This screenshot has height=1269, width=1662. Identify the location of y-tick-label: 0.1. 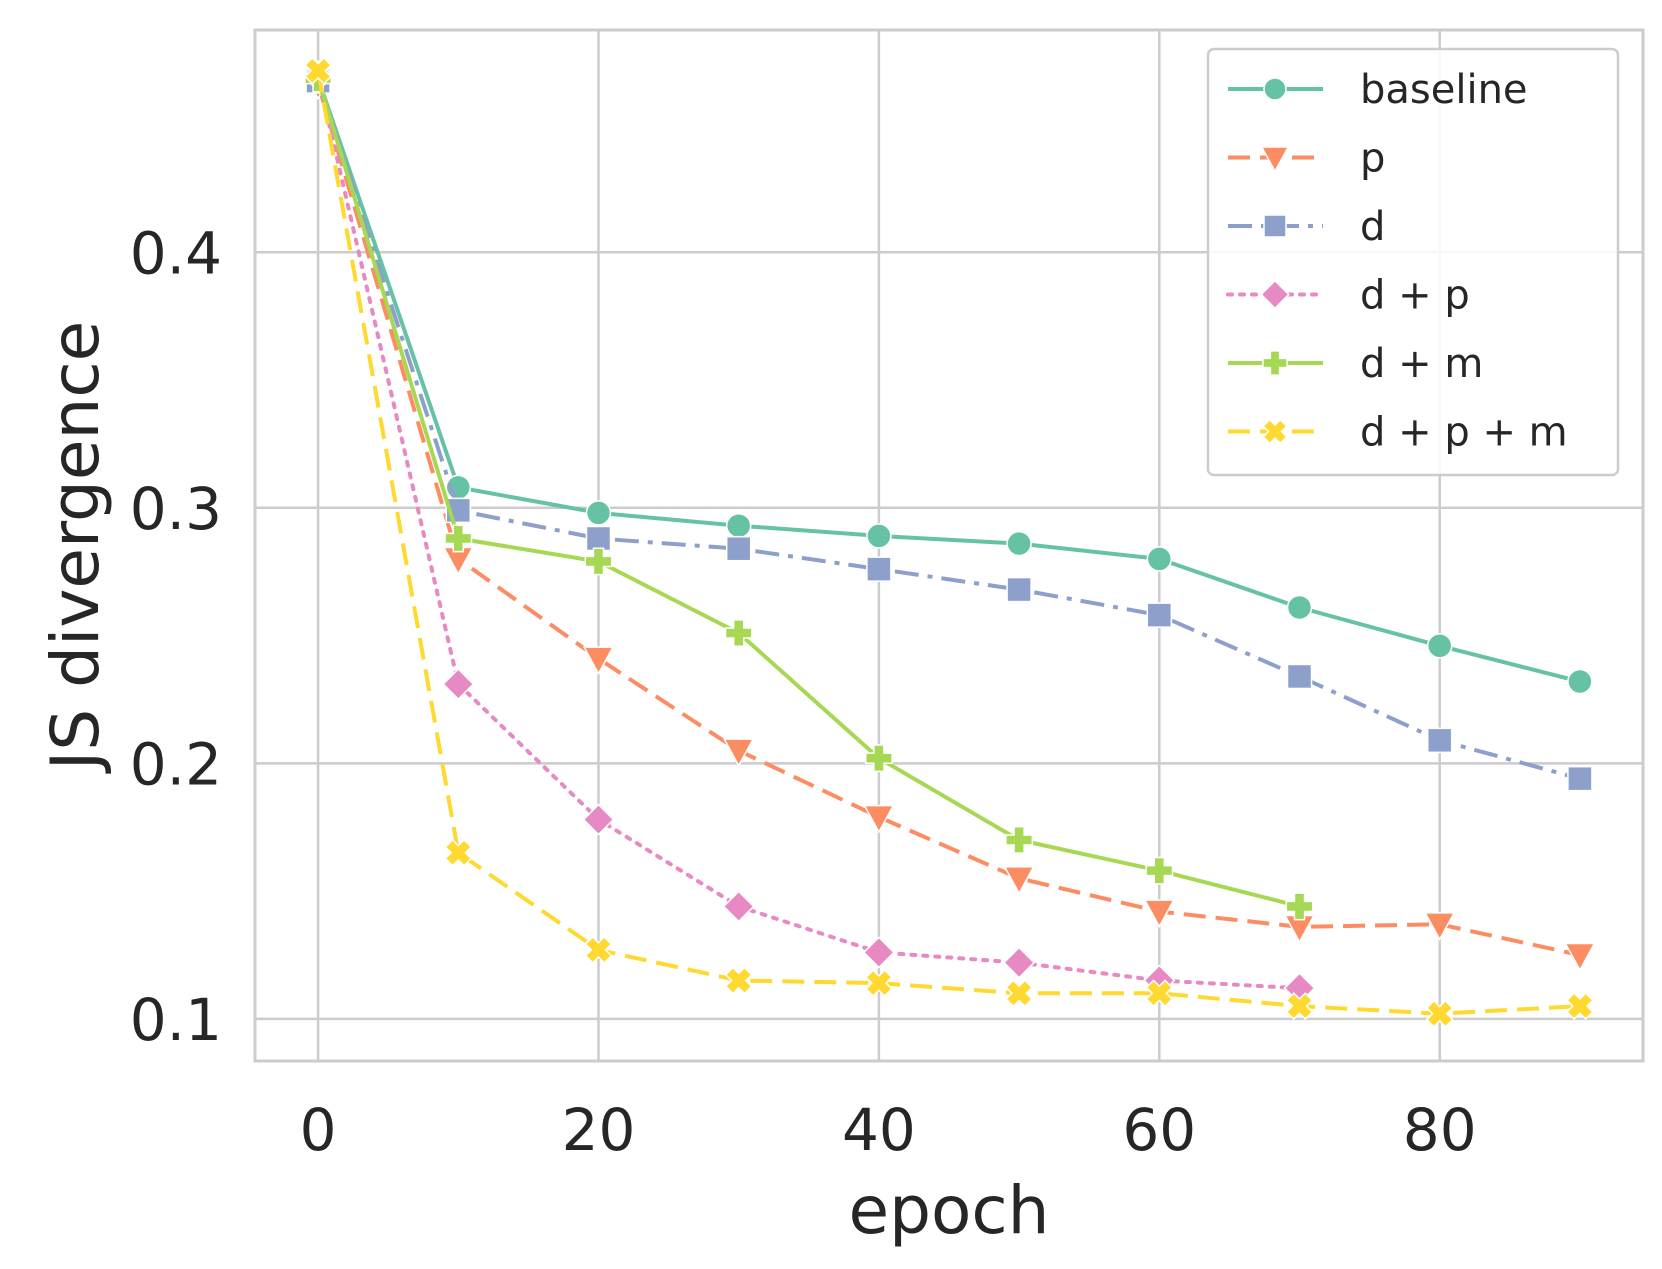
(176, 1020).